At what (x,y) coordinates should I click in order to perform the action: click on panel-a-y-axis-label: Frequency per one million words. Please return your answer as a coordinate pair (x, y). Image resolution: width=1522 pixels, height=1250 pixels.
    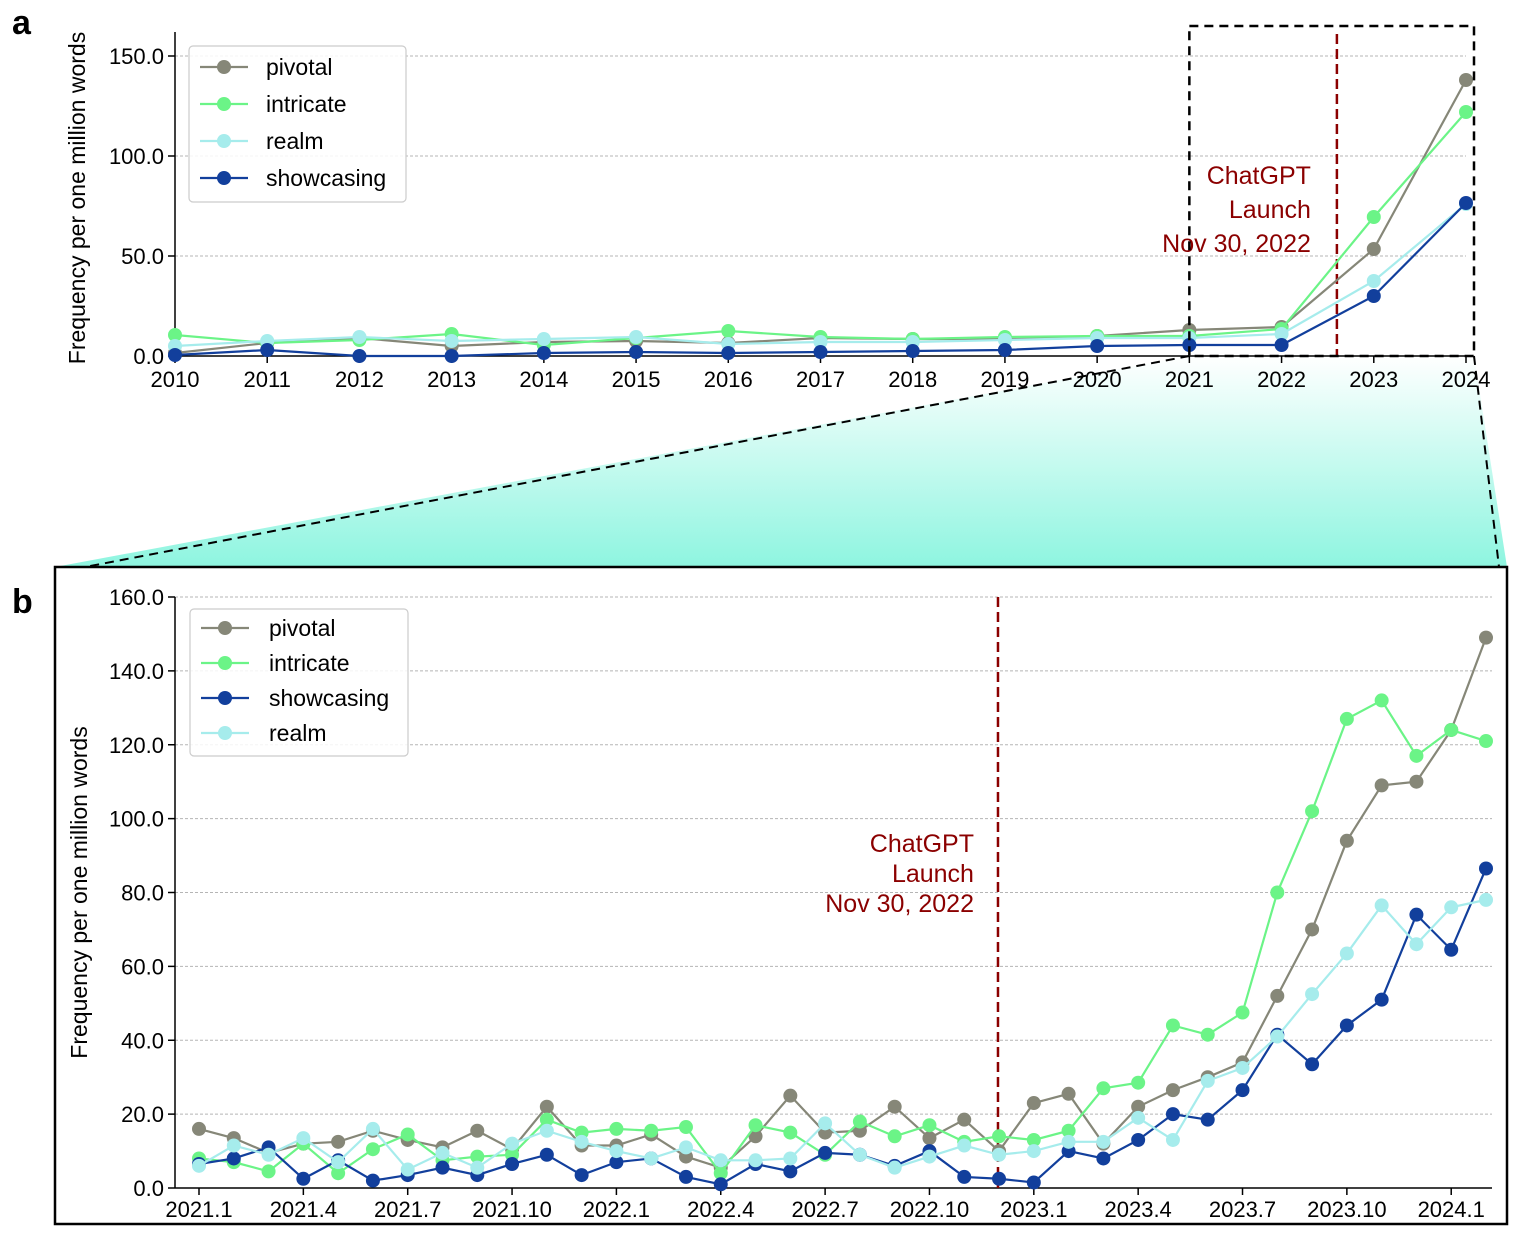
    Looking at the image, I should click on (77, 198).